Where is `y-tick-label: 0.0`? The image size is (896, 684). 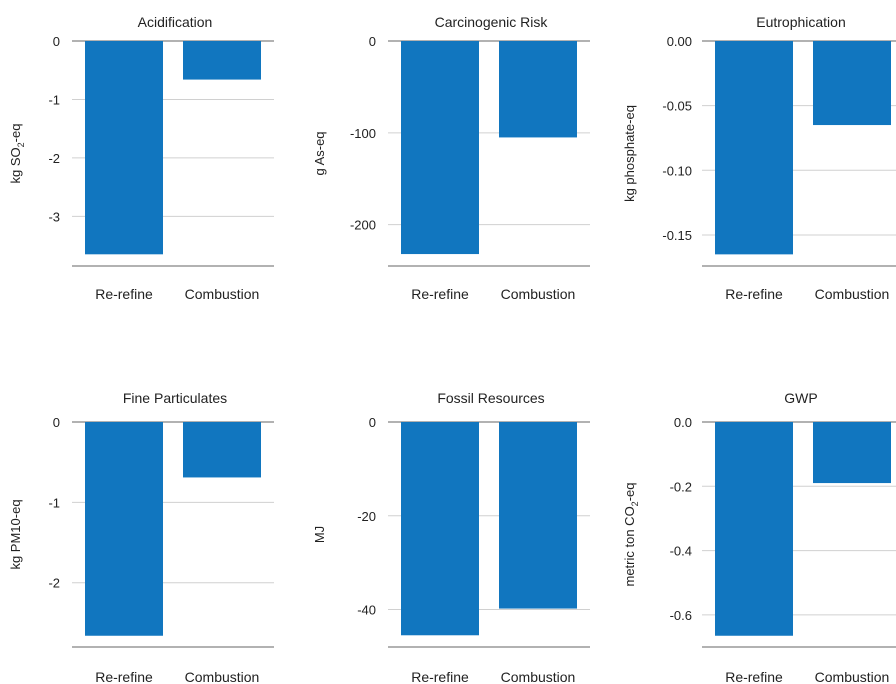 y-tick-label: 0.0 is located at coordinates (683, 422).